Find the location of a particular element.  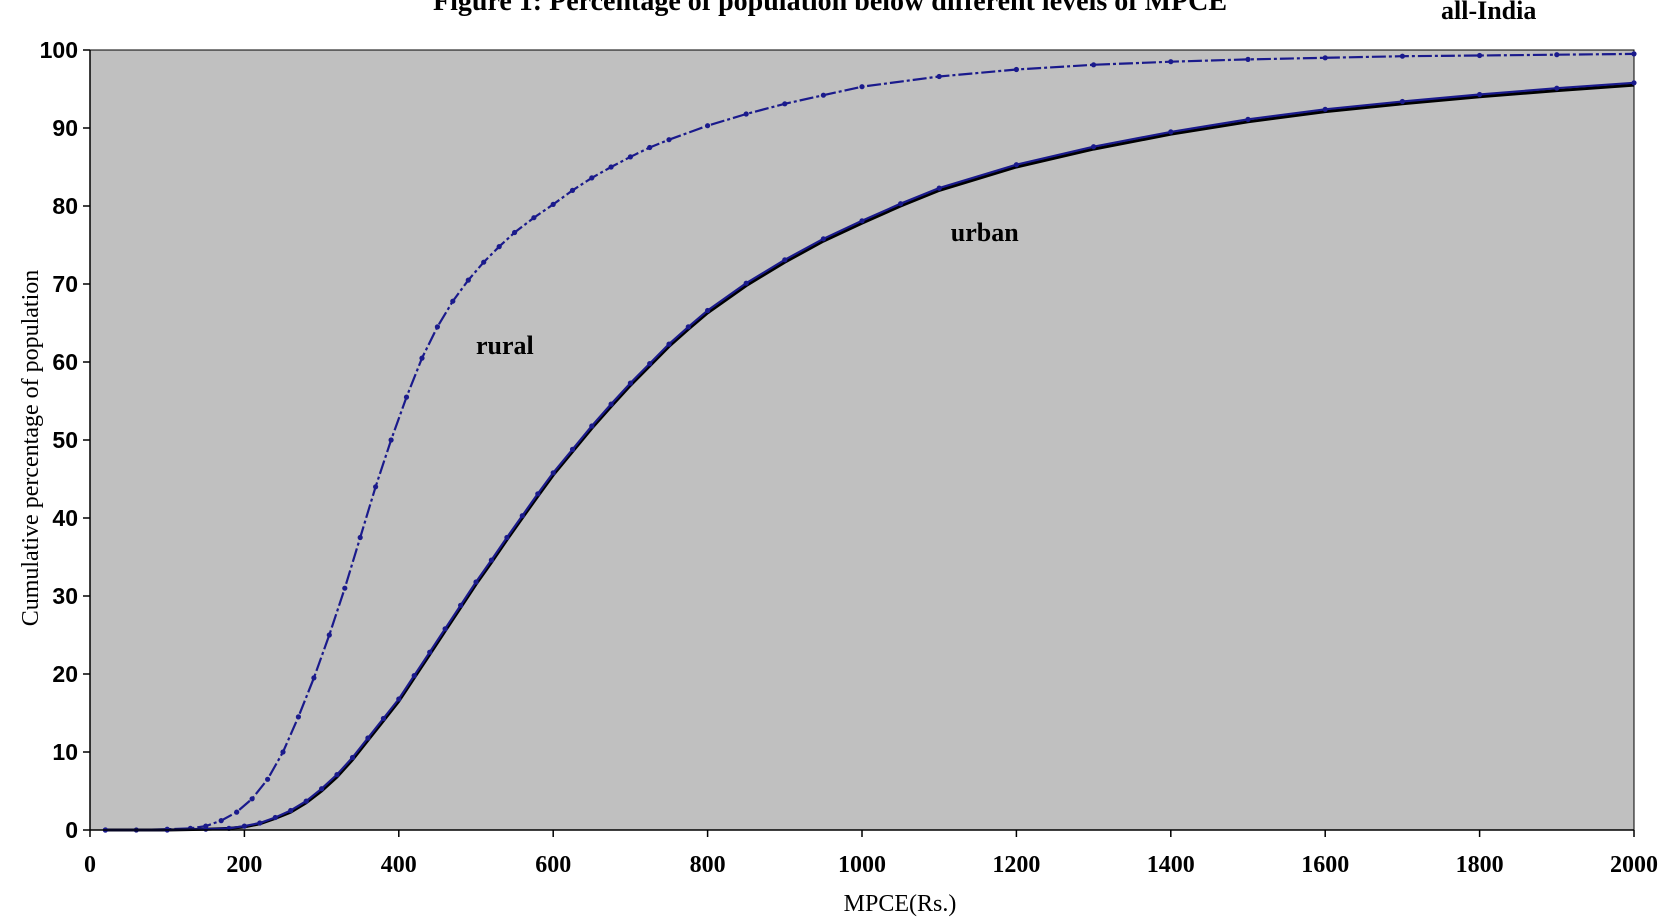

x-tick-label: 1600 is located at coordinates (1325, 865).